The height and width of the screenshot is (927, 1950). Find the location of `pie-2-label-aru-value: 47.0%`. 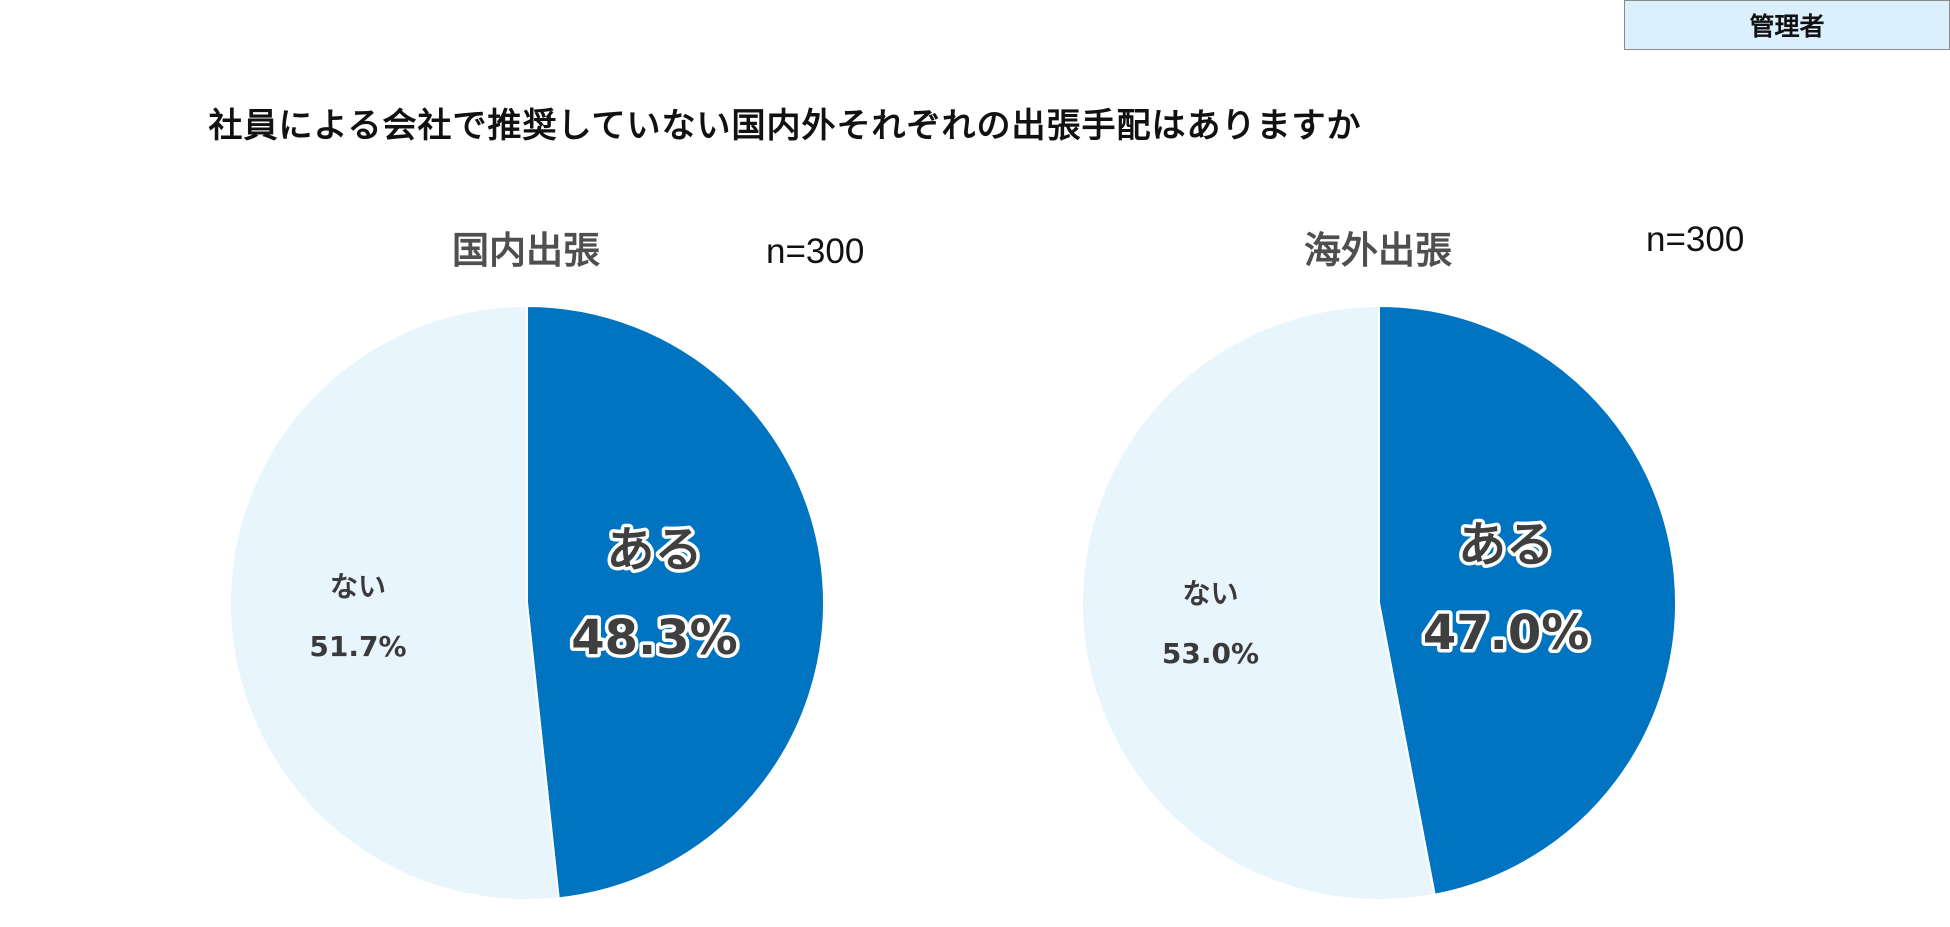

pie-2-label-aru-value: 47.0% is located at coordinates (1506, 633).